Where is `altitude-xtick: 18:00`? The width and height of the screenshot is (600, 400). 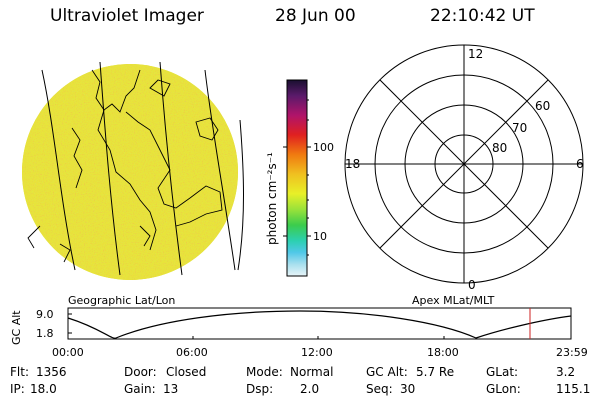 altitude-xtick: 18:00 is located at coordinates (443, 352).